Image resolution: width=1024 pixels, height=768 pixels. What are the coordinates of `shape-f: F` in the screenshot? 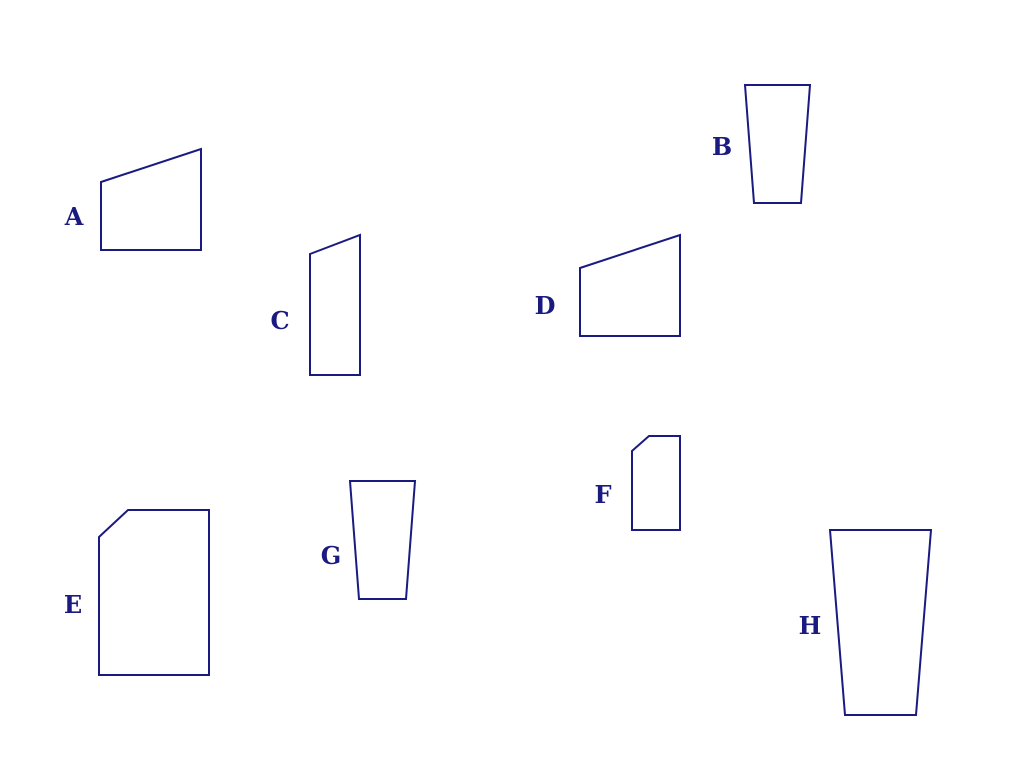 It's located at (637, 483).